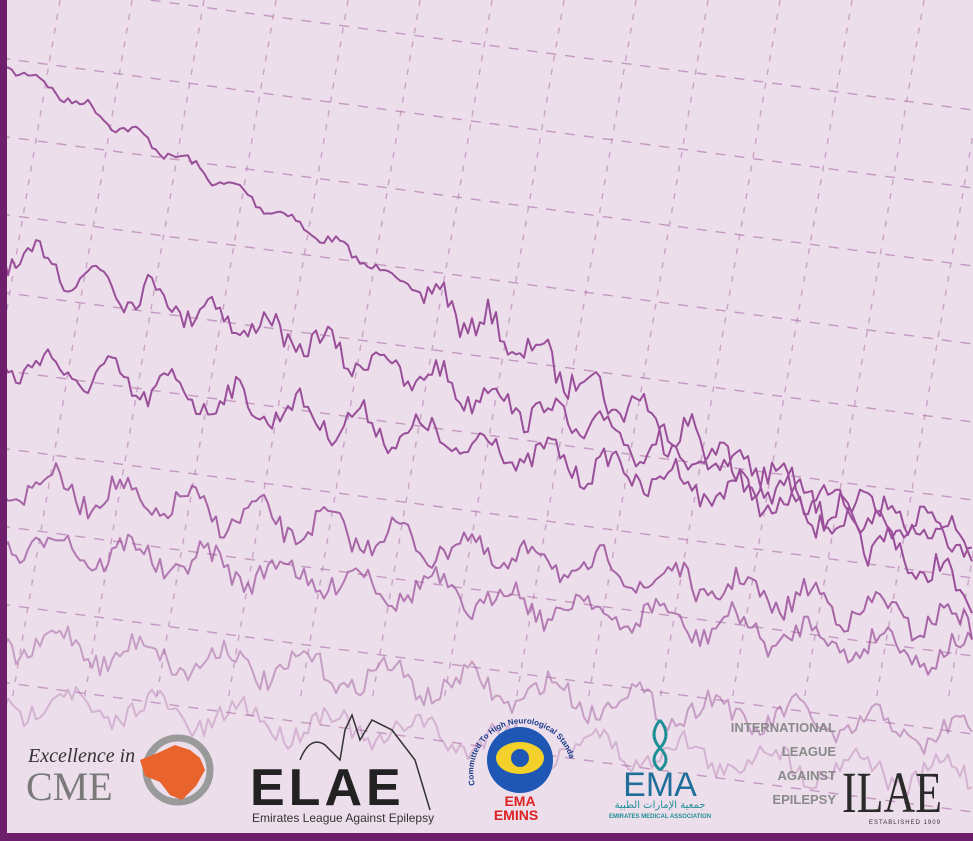 The height and width of the screenshot is (841, 973). What do you see at coordinates (343, 818) in the screenshot?
I see `elae-subtitle: Emirates League Against Epilepsy` at bounding box center [343, 818].